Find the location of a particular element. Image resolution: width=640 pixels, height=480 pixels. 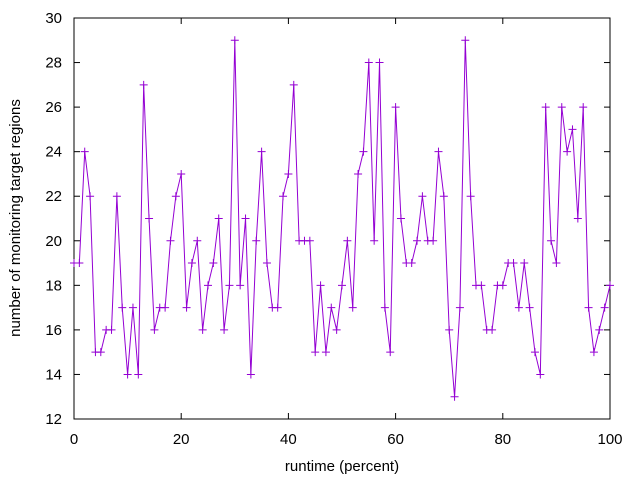

x-tick-label: 80 is located at coordinates (502, 439).